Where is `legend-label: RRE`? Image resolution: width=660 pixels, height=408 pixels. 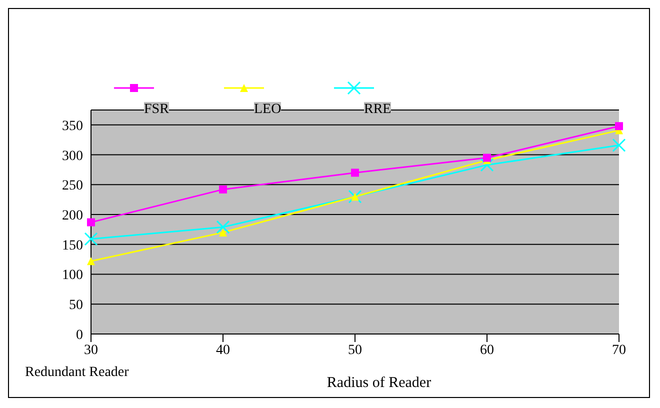
legend-label: RRE is located at coordinates (378, 109).